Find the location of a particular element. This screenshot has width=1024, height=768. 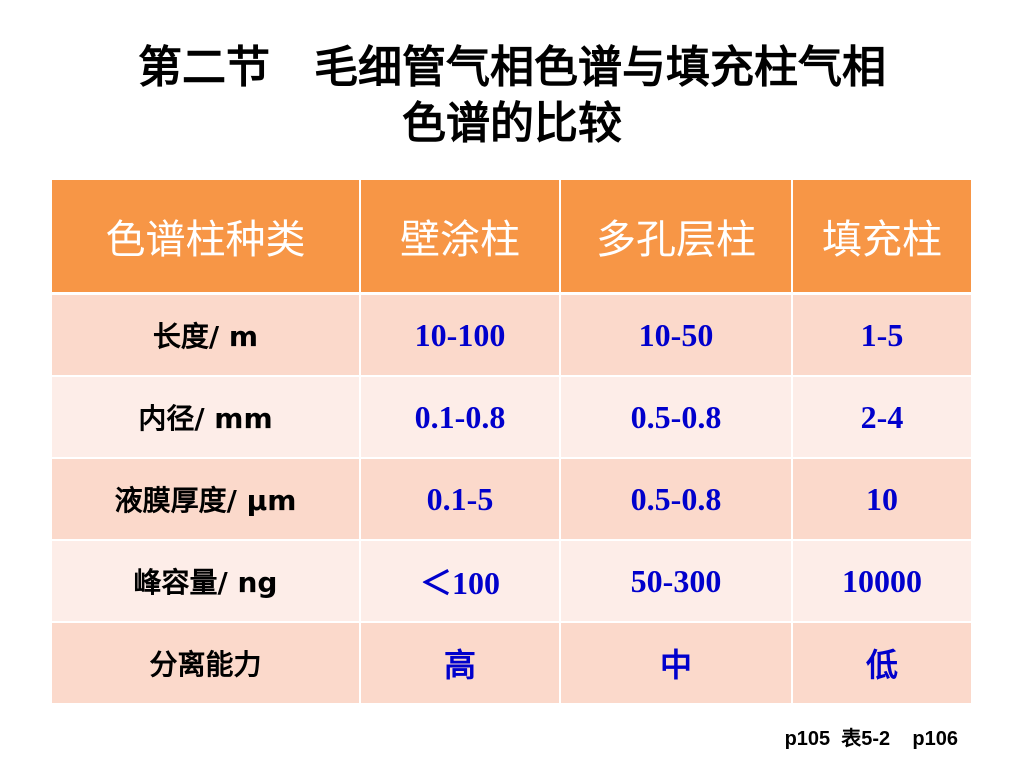

title-line: 色谱的比较 is located at coordinates (512, 123).